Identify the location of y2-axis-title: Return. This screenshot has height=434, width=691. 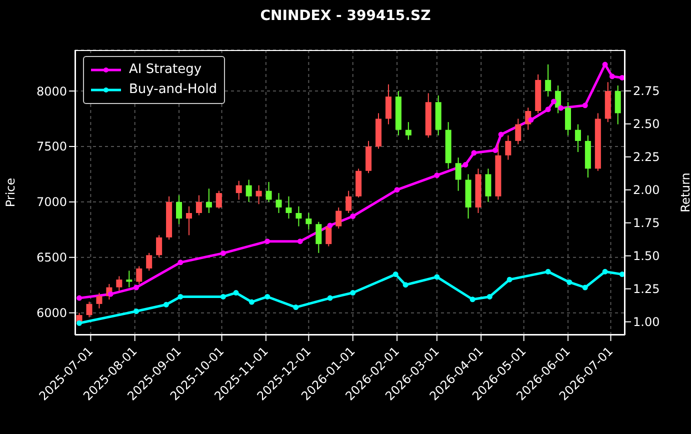
(684, 192).